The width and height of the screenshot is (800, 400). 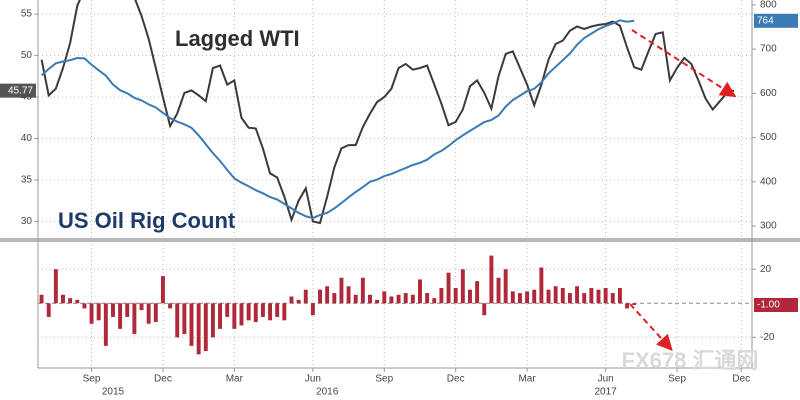 I want to click on x-tick-label: Mar, so click(x=235, y=379).